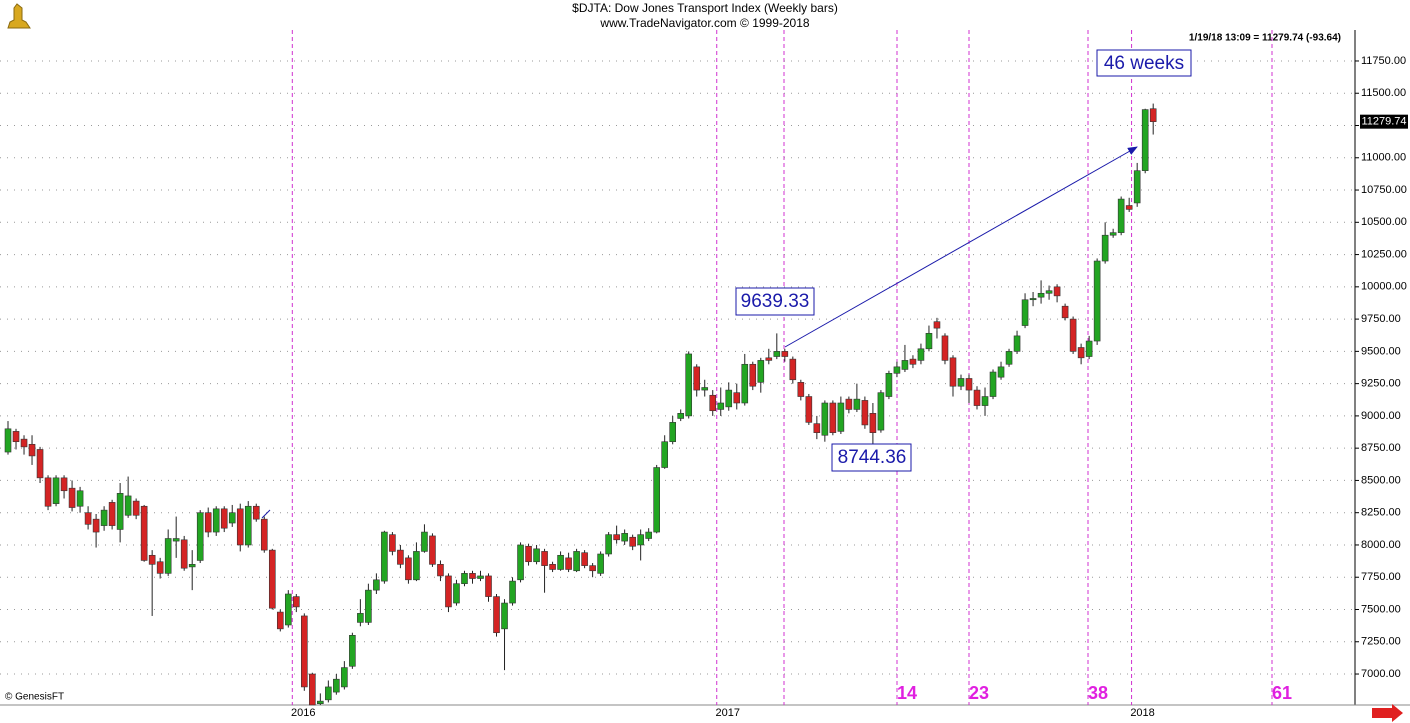 This screenshot has width=1410, height=723. I want to click on y-tick-label: 11750.00, so click(1383, 61).